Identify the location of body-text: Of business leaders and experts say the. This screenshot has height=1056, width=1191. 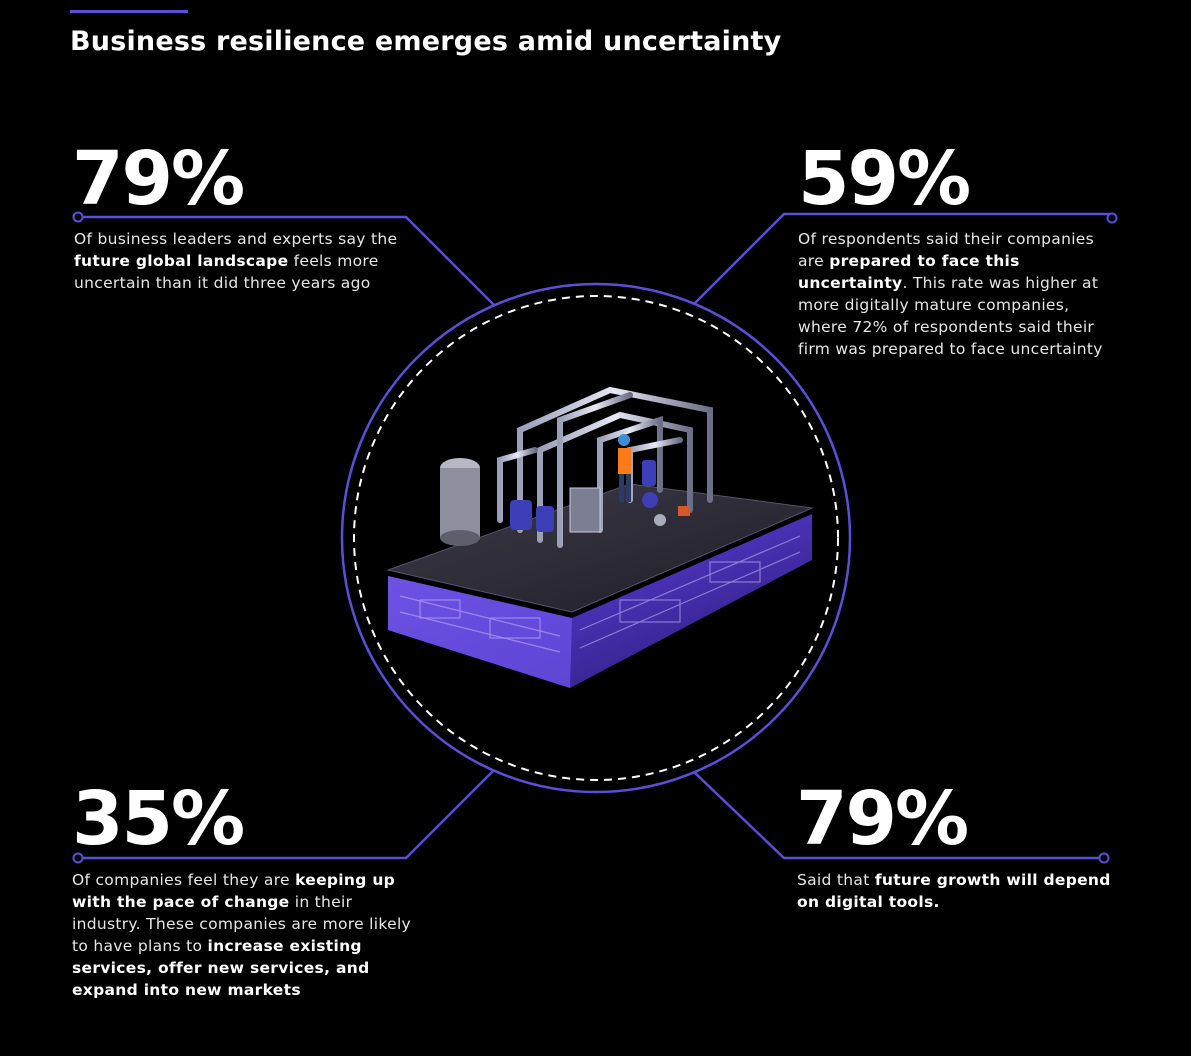
(236, 239).